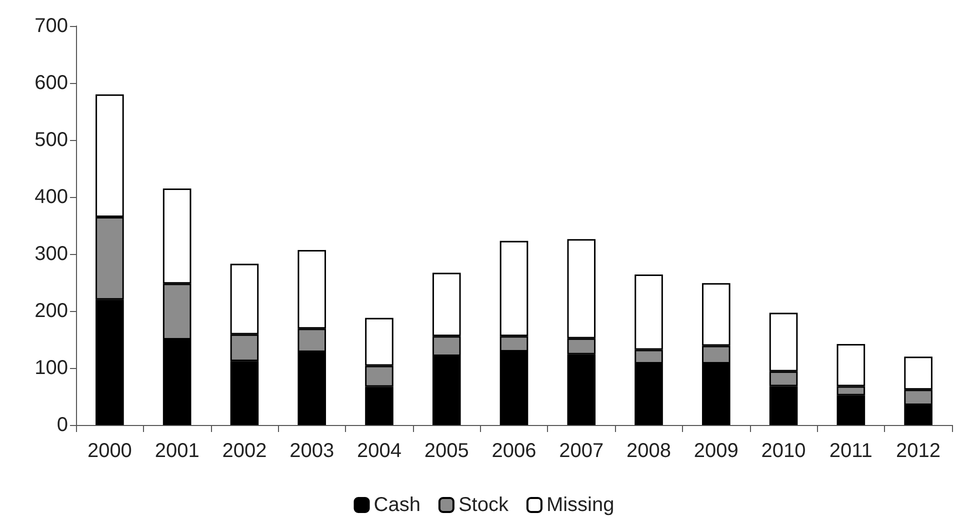 This screenshot has width=968, height=528. I want to click on y-tick-label: 500, so click(51, 140).